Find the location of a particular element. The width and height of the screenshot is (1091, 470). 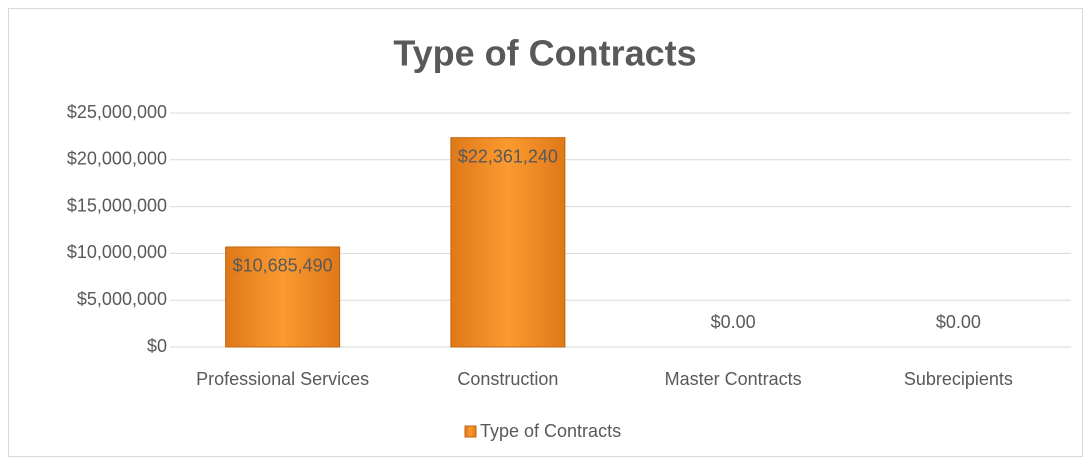

legend-label: Type of Contracts is located at coordinates (550, 431).